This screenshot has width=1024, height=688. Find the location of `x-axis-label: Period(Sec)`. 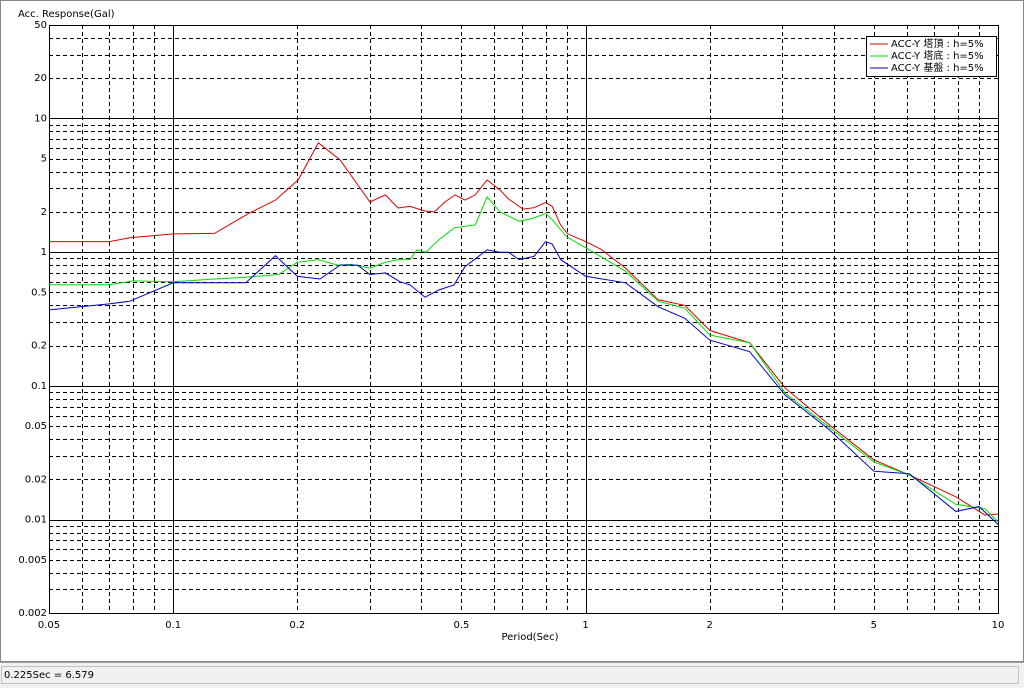

x-axis-label: Period(Sec) is located at coordinates (530, 637).